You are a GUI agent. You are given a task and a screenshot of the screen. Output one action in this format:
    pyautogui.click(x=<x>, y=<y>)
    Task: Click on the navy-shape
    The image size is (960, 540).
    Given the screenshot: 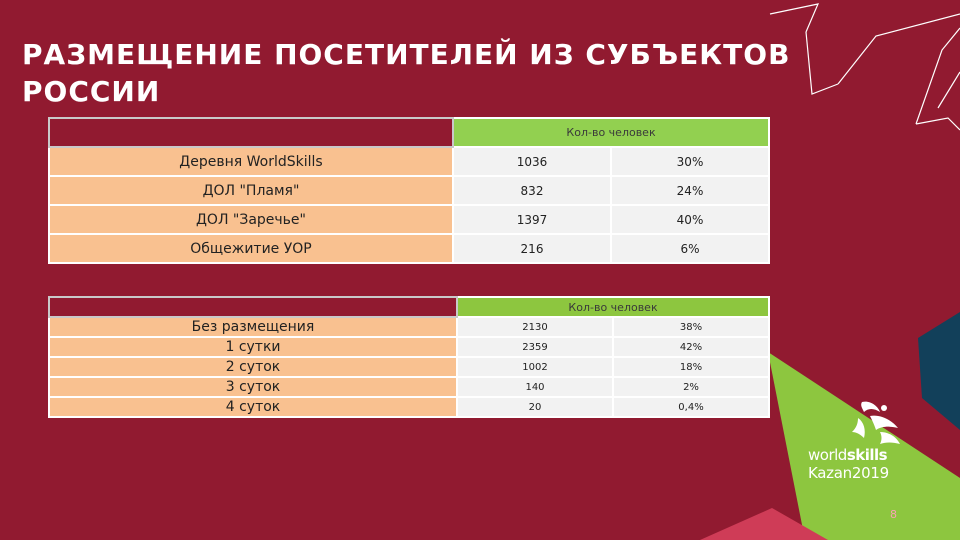 What is the action you would take?
    pyautogui.click(x=939, y=371)
    